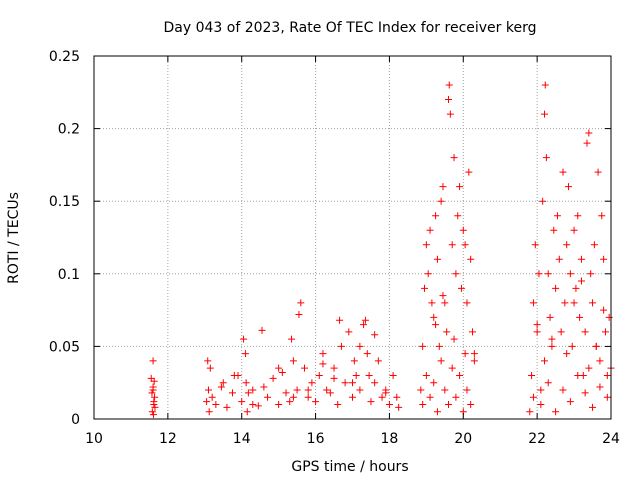 This screenshot has width=640, height=480. Describe the element at coordinates (537, 439) in the screenshot. I see `x-tick-label: 22` at that location.